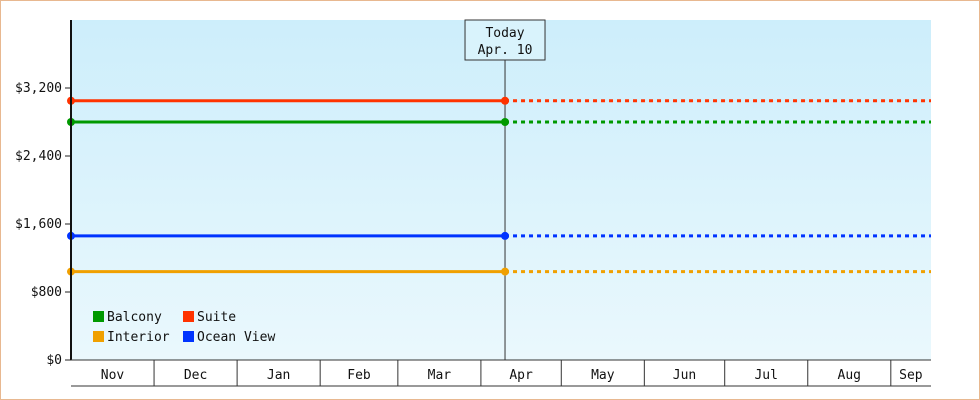 The height and width of the screenshot is (400, 980). I want to click on y-tick-label: $2,400, so click(38, 156).